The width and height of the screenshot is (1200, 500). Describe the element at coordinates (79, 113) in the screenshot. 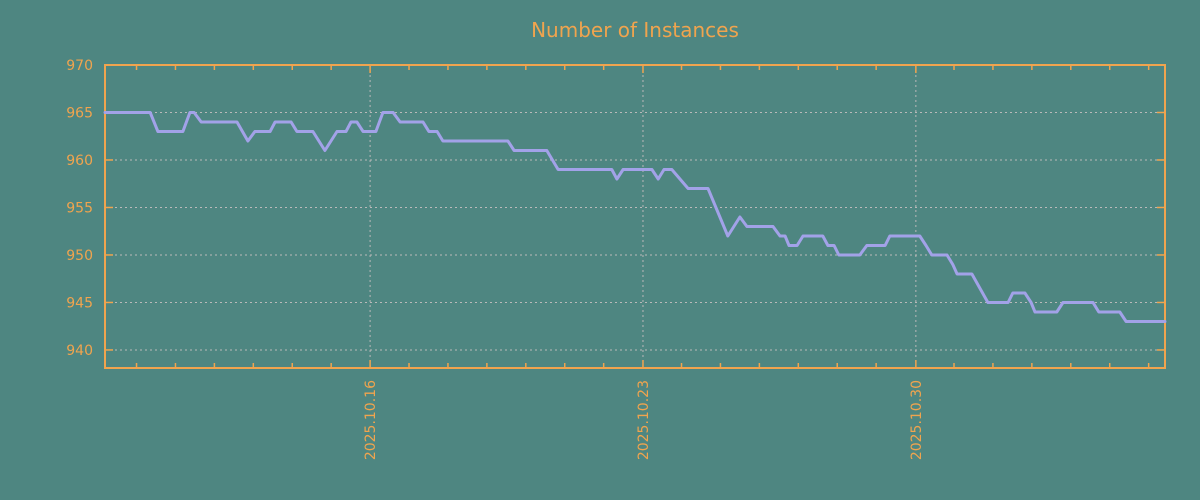

I see `y-tick-label: 965` at that location.